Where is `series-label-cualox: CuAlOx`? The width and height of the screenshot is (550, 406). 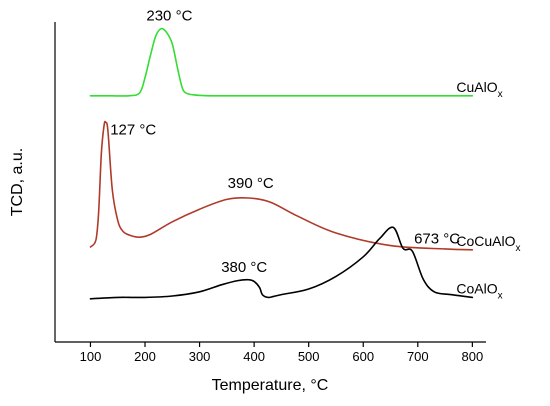 series-label-cualox: CuAlOx is located at coordinates (479, 89).